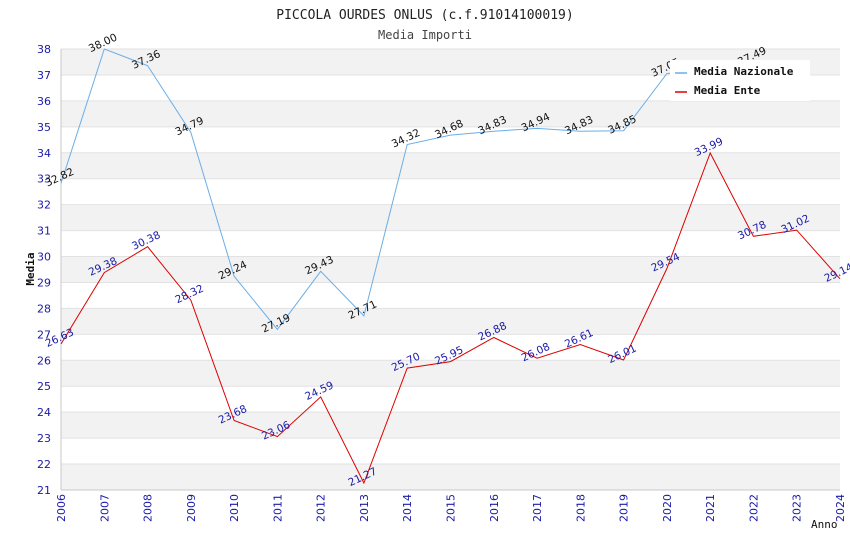  What do you see at coordinates (44, 438) in the screenshot?
I see `y-tick-label: 23` at bounding box center [44, 438].